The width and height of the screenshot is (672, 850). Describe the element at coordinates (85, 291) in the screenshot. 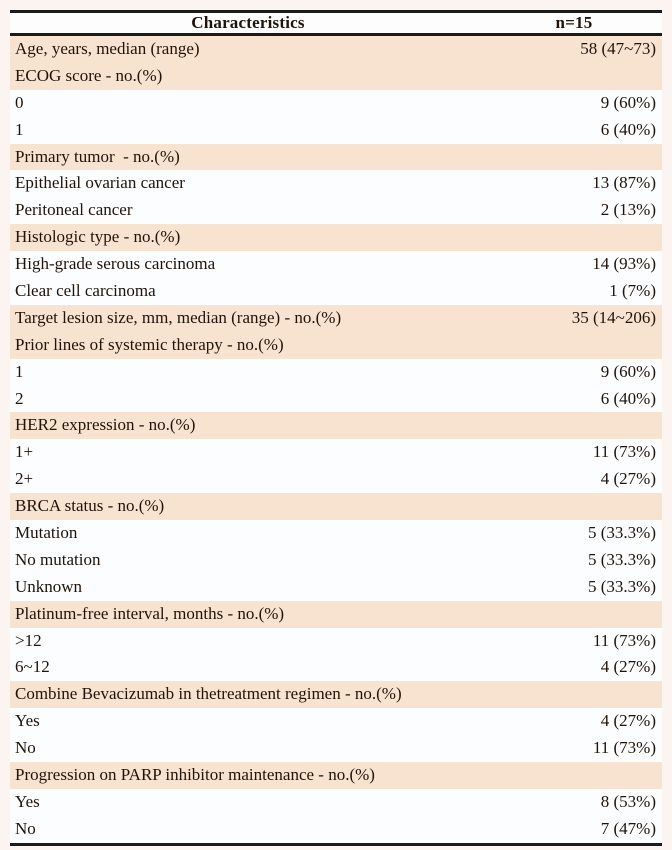

I see `row-label: Clear cell carcinoma` at that location.